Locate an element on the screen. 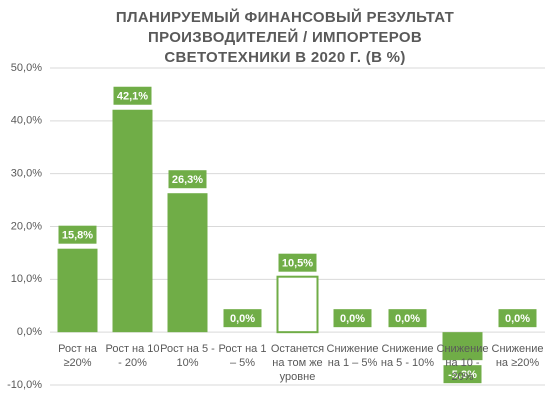  x-tick-label: Снижение на 10 - 20% is located at coordinates (462, 363).